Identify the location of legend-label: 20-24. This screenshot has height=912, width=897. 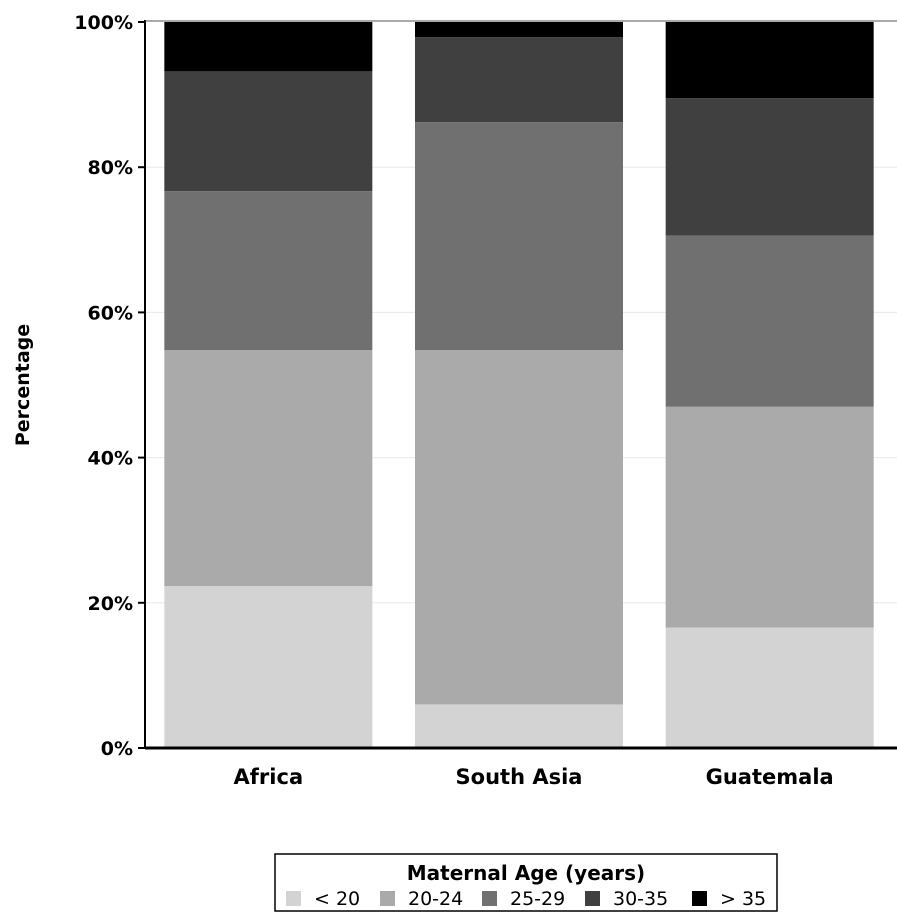
(435, 899).